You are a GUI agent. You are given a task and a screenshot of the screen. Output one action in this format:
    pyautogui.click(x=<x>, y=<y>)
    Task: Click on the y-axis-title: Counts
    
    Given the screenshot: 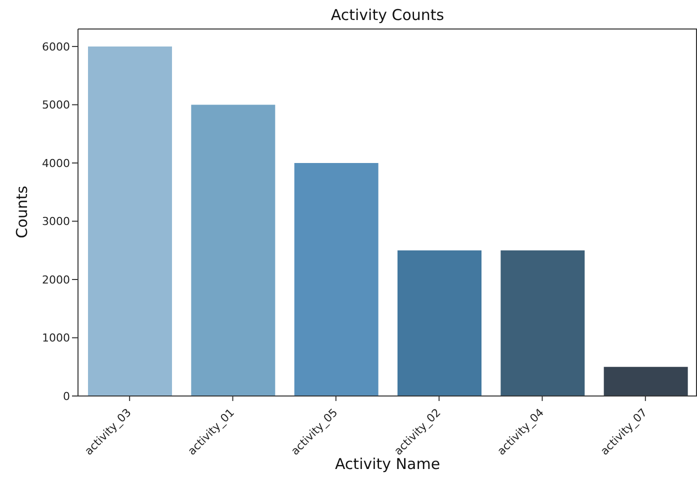 What is the action you would take?
    pyautogui.click(x=22, y=212)
    